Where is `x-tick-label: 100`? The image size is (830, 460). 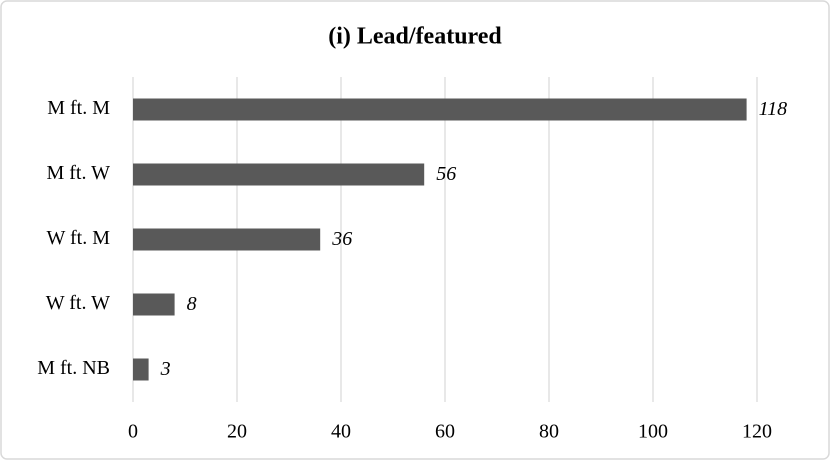 x-tick-label: 100 is located at coordinates (653, 432).